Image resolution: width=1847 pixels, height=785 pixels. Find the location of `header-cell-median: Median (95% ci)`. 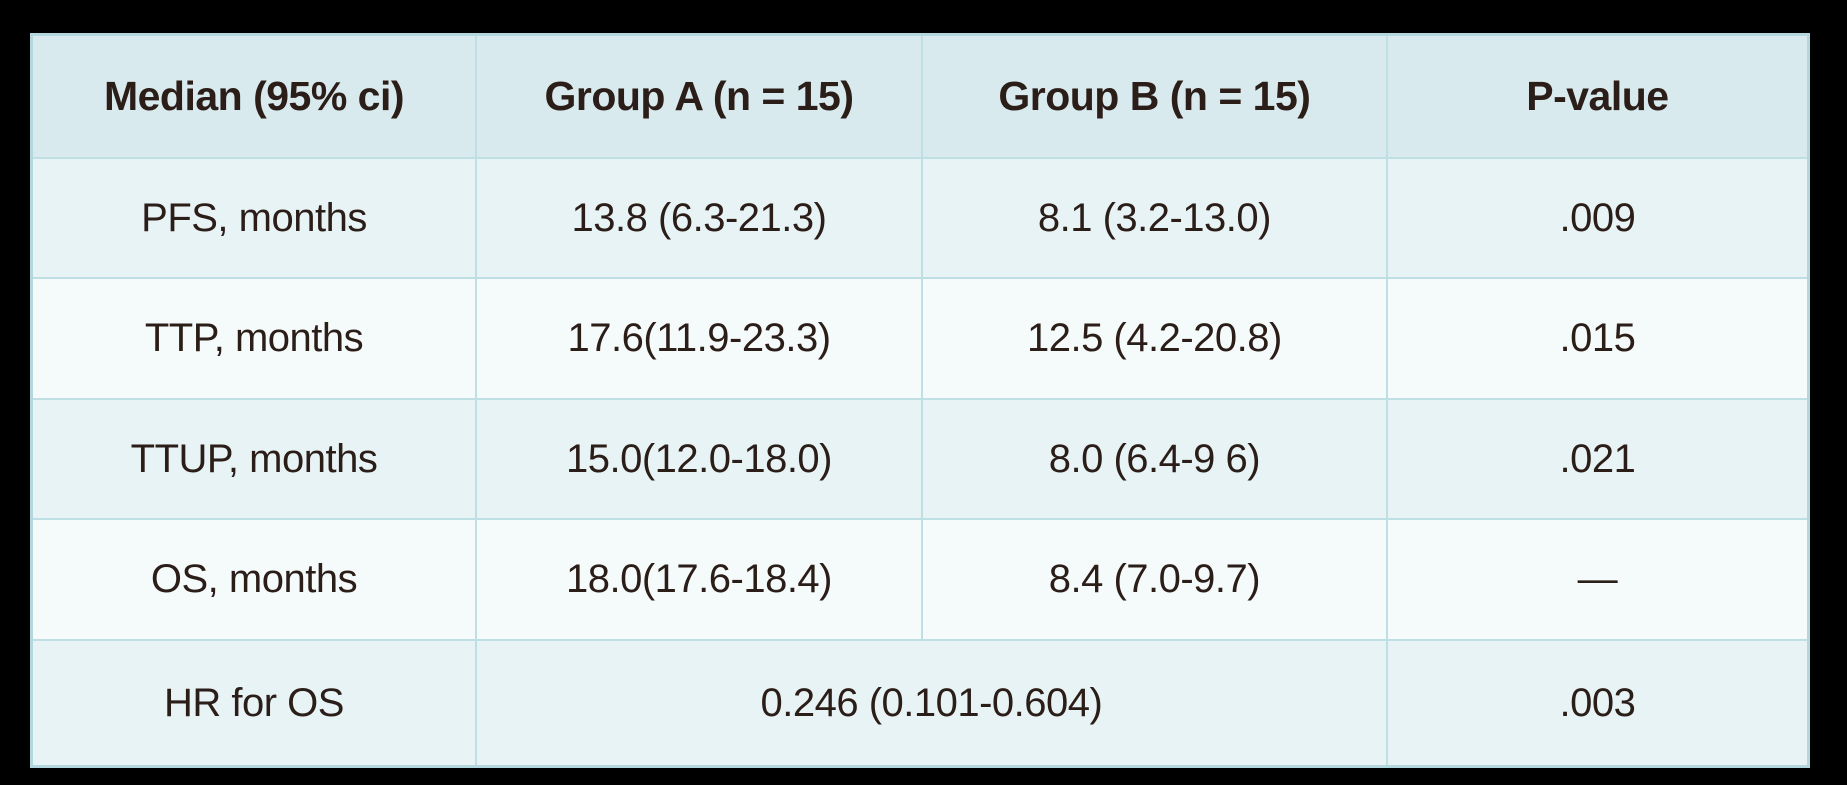

header-cell-median: Median (95% ci) is located at coordinates (254, 96).